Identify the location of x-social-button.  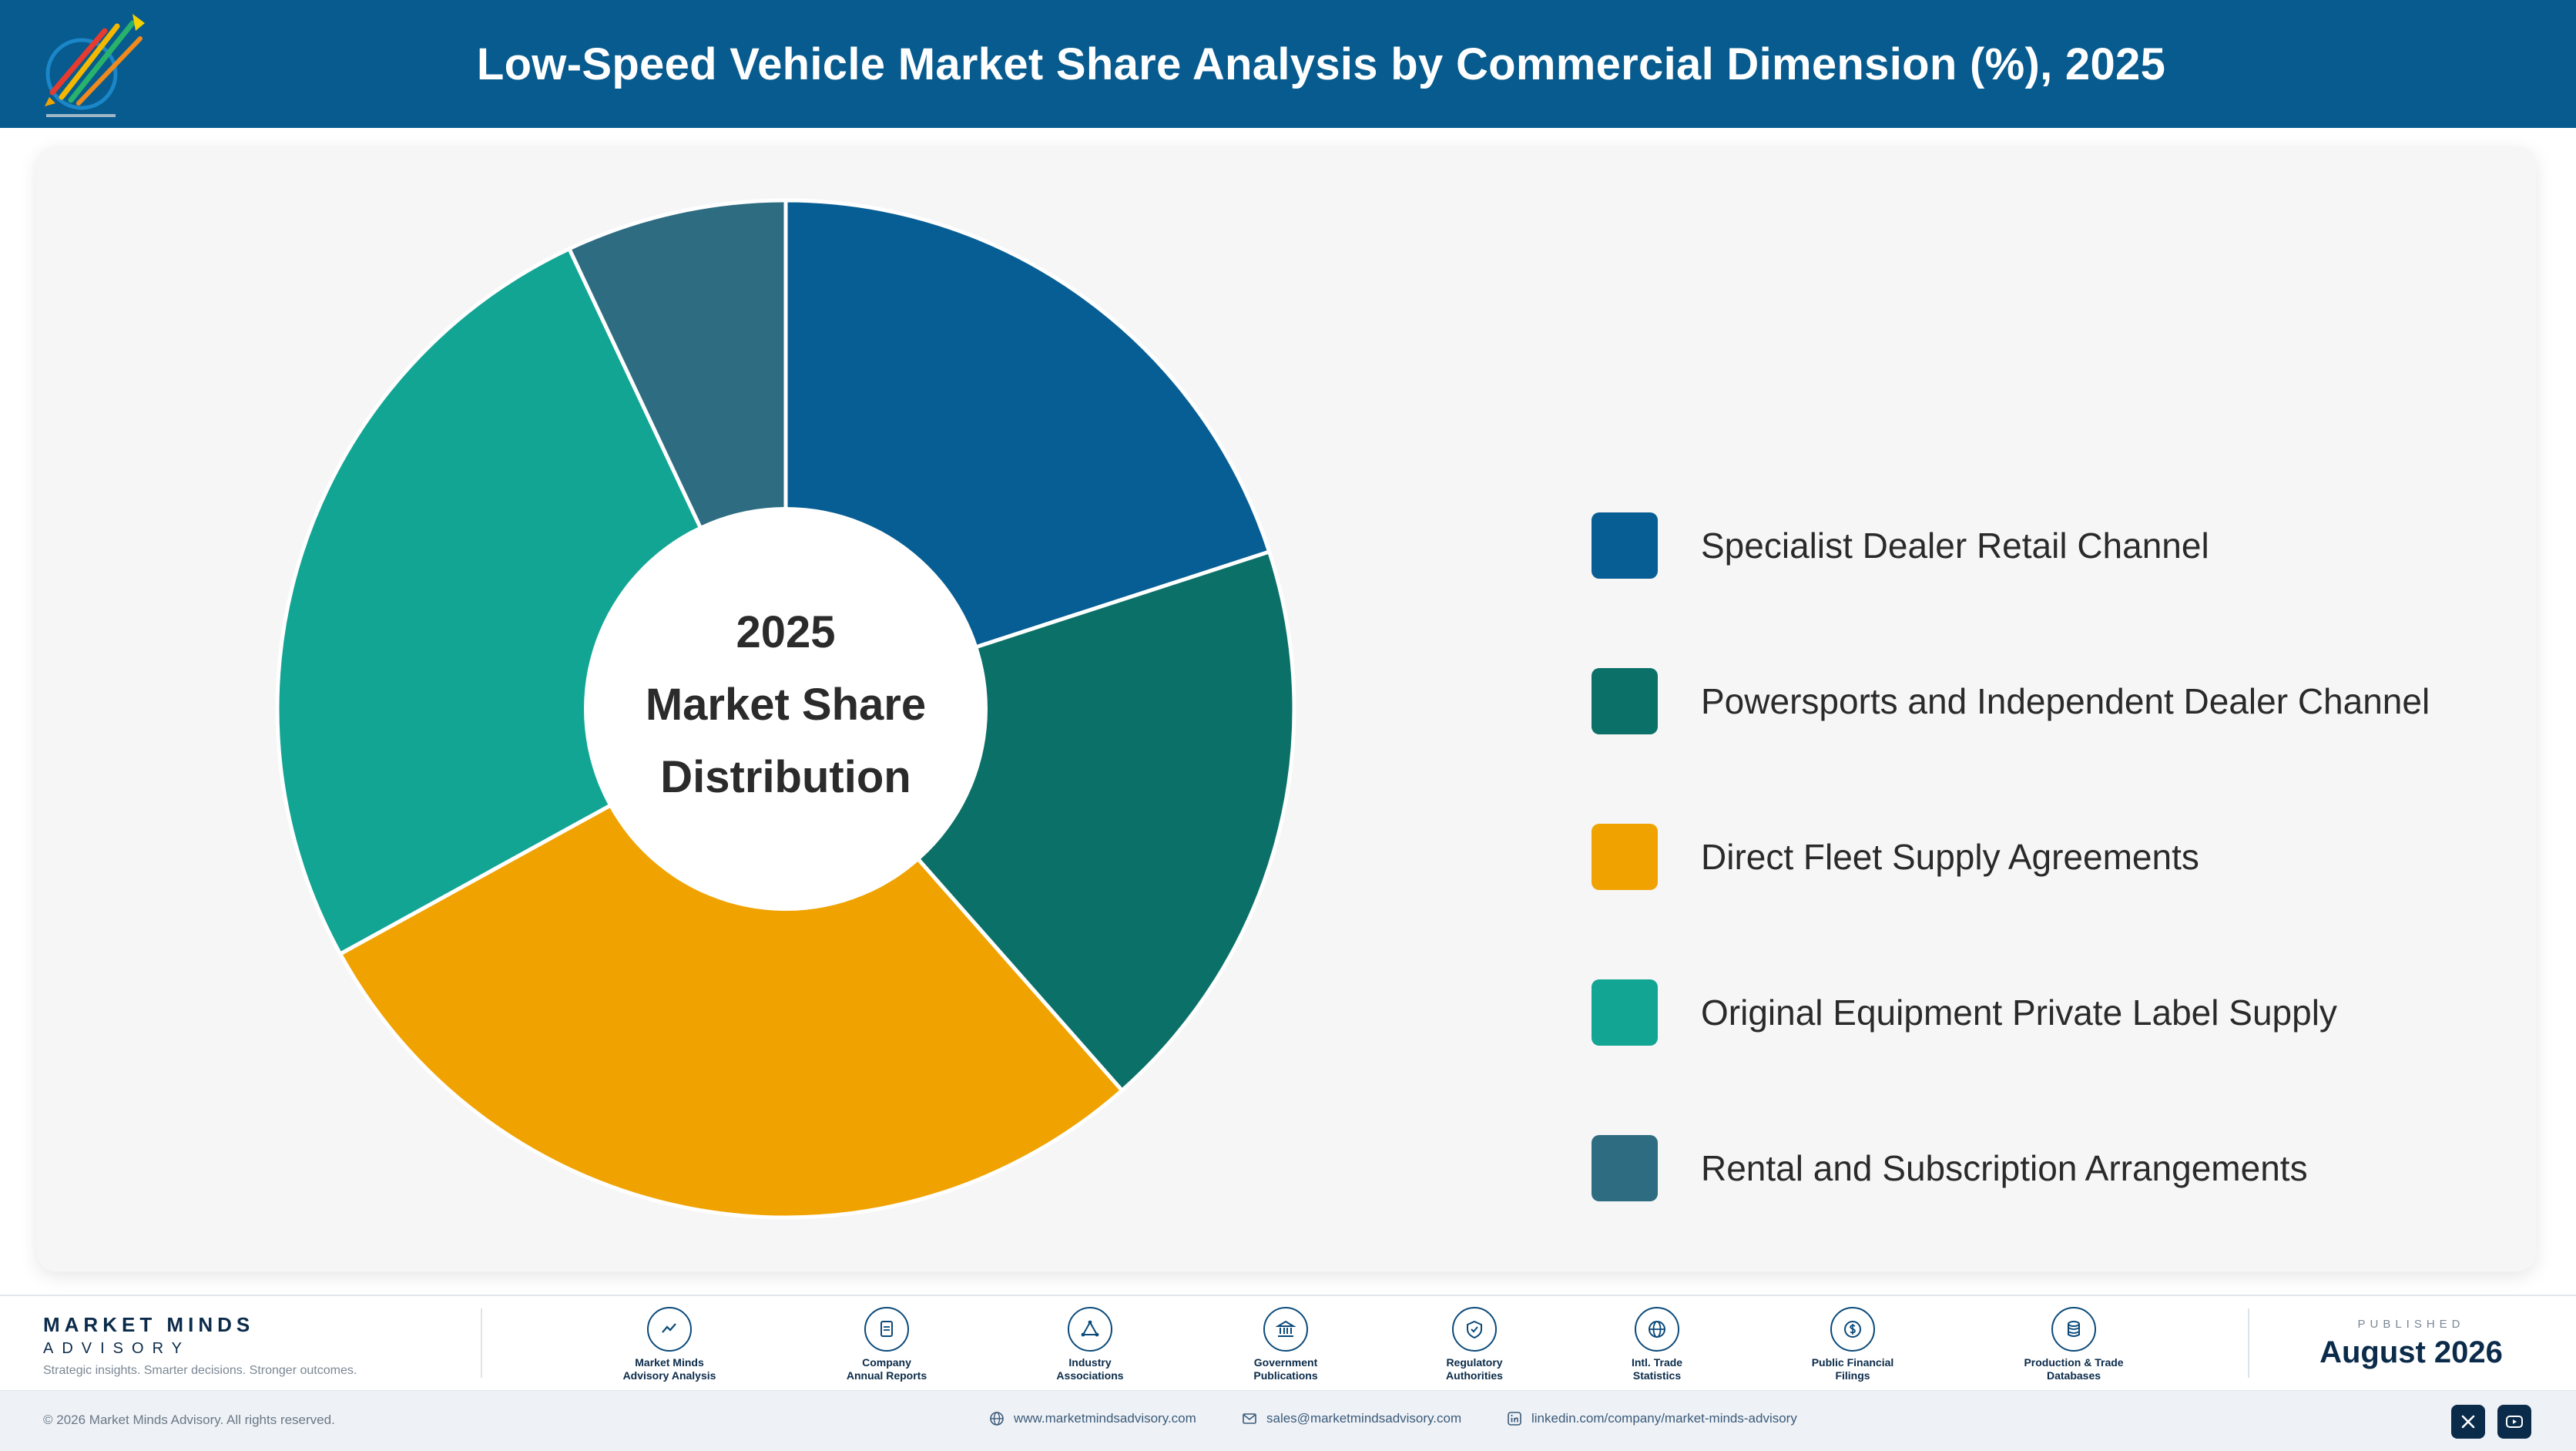
(2468, 1422).